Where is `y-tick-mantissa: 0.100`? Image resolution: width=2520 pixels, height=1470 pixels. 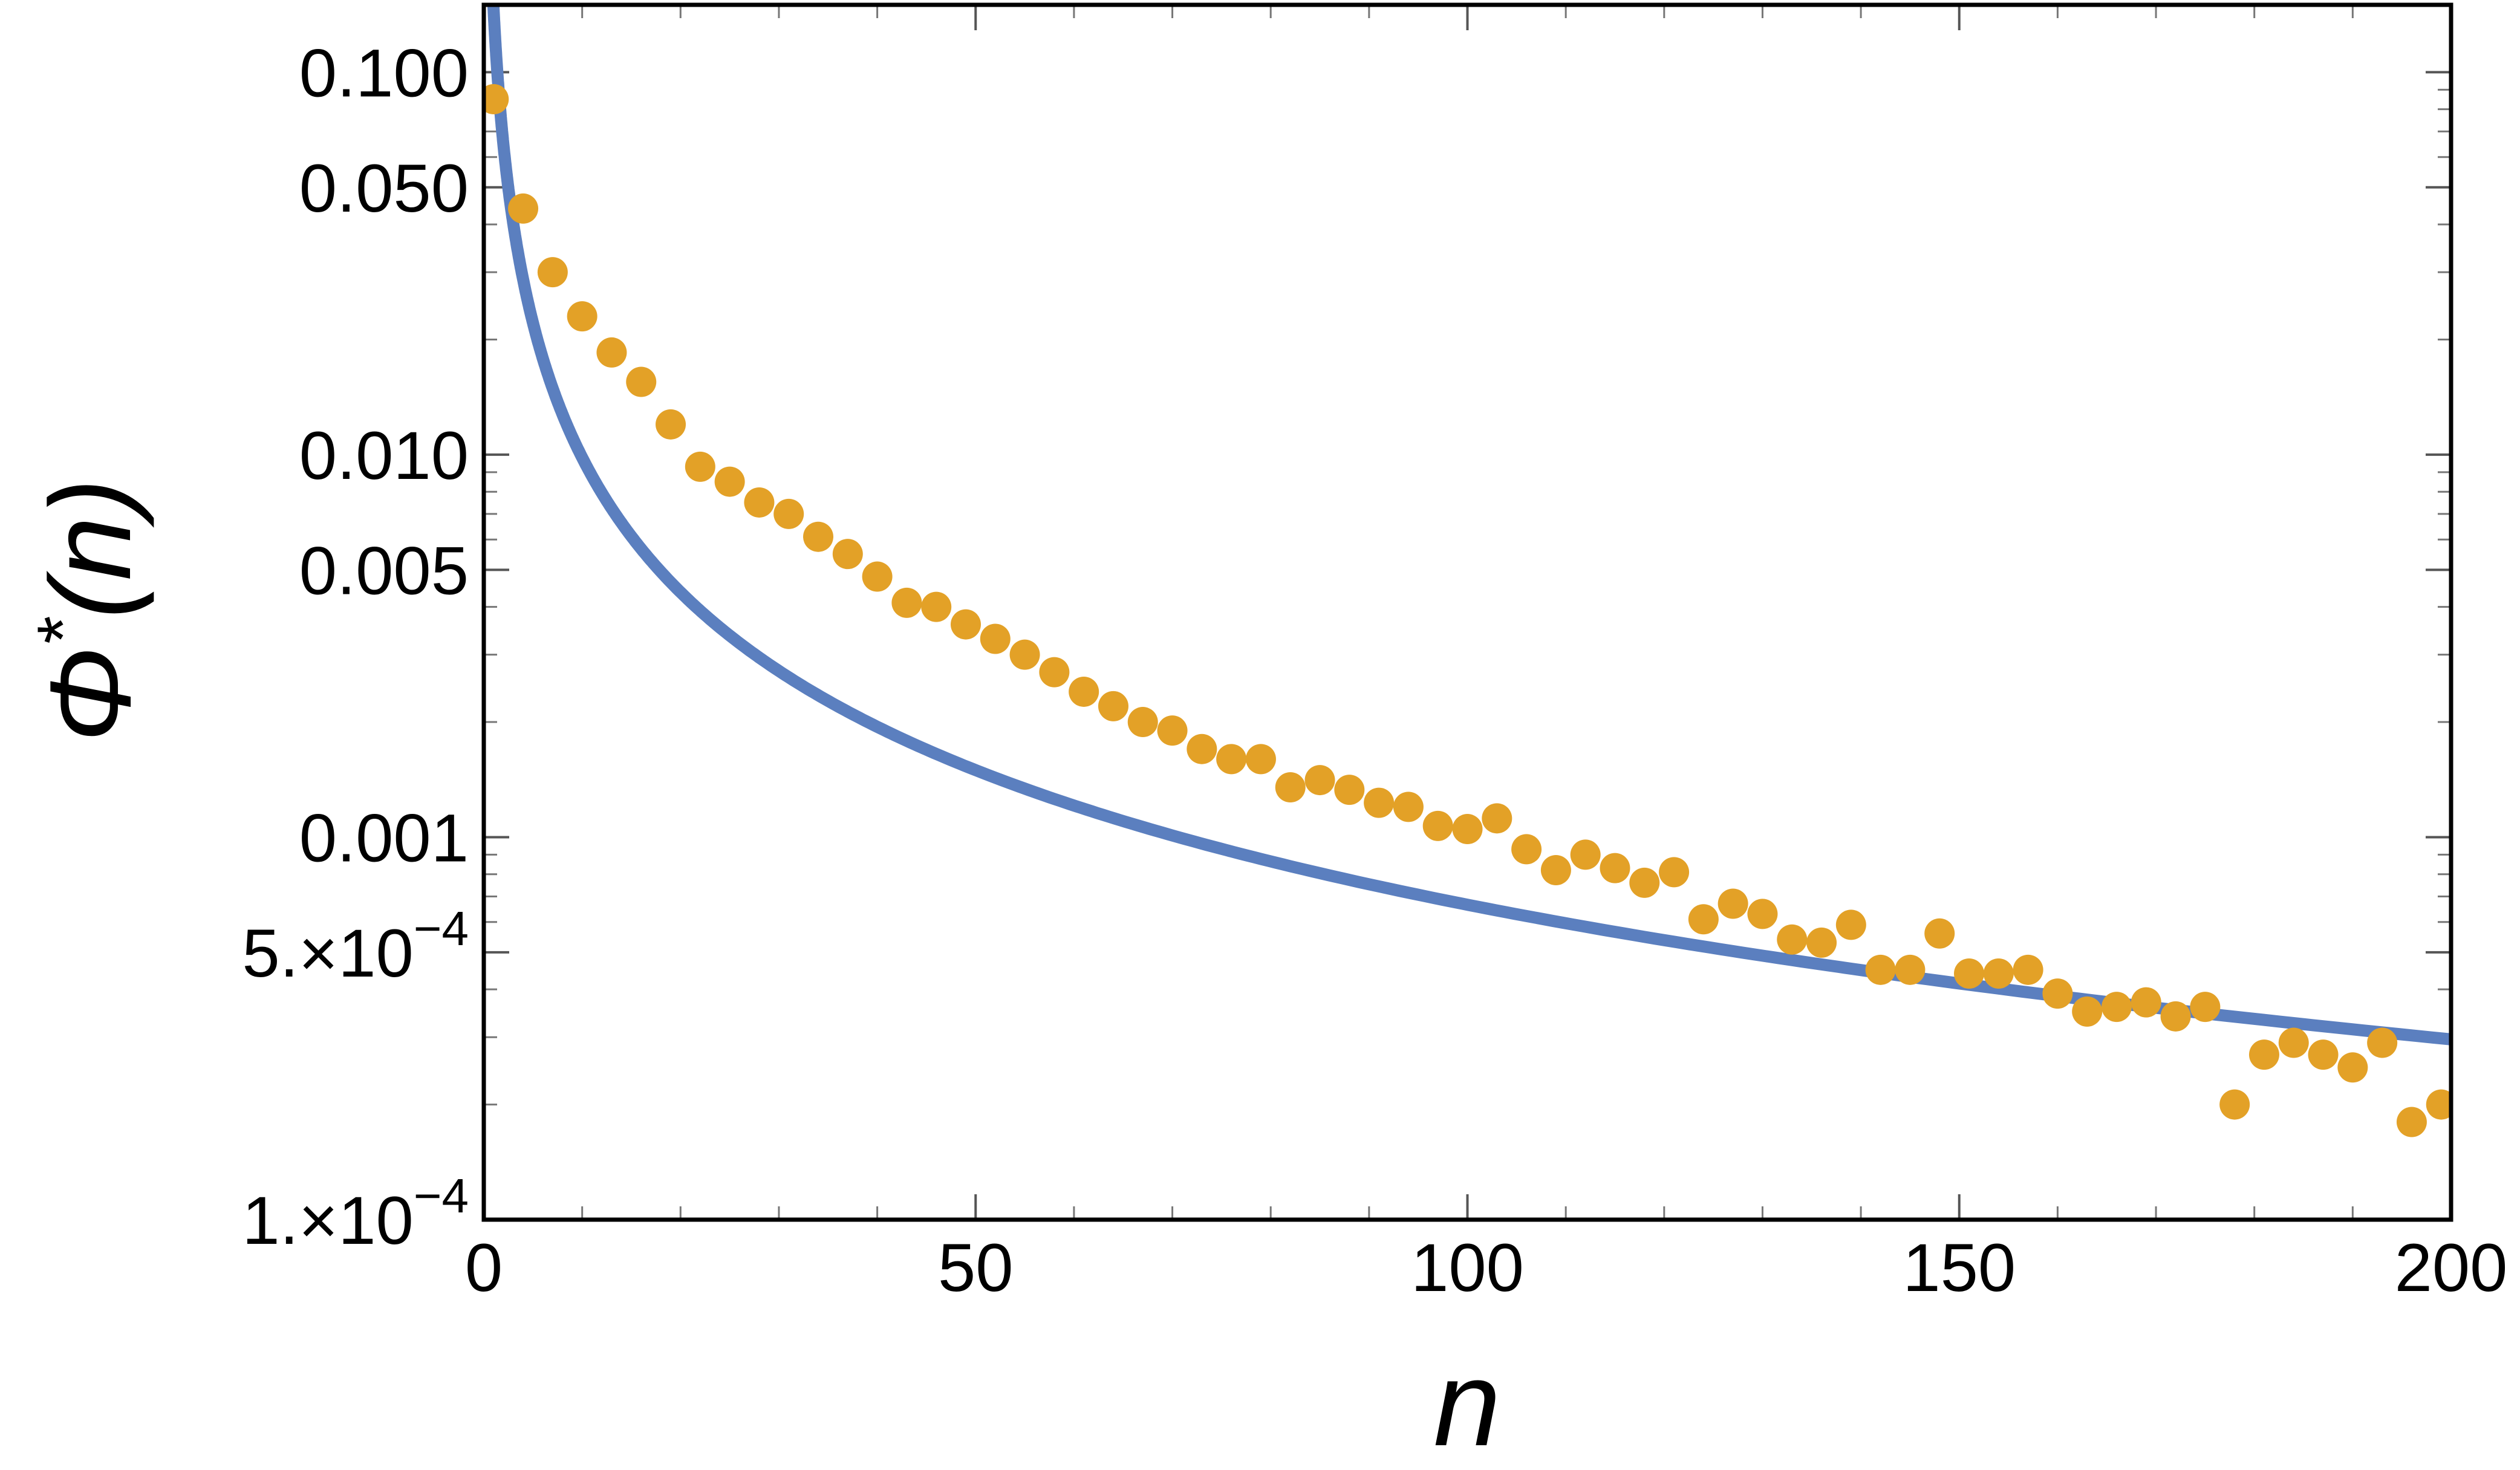
y-tick-mantissa: 0.100 is located at coordinates (384, 73).